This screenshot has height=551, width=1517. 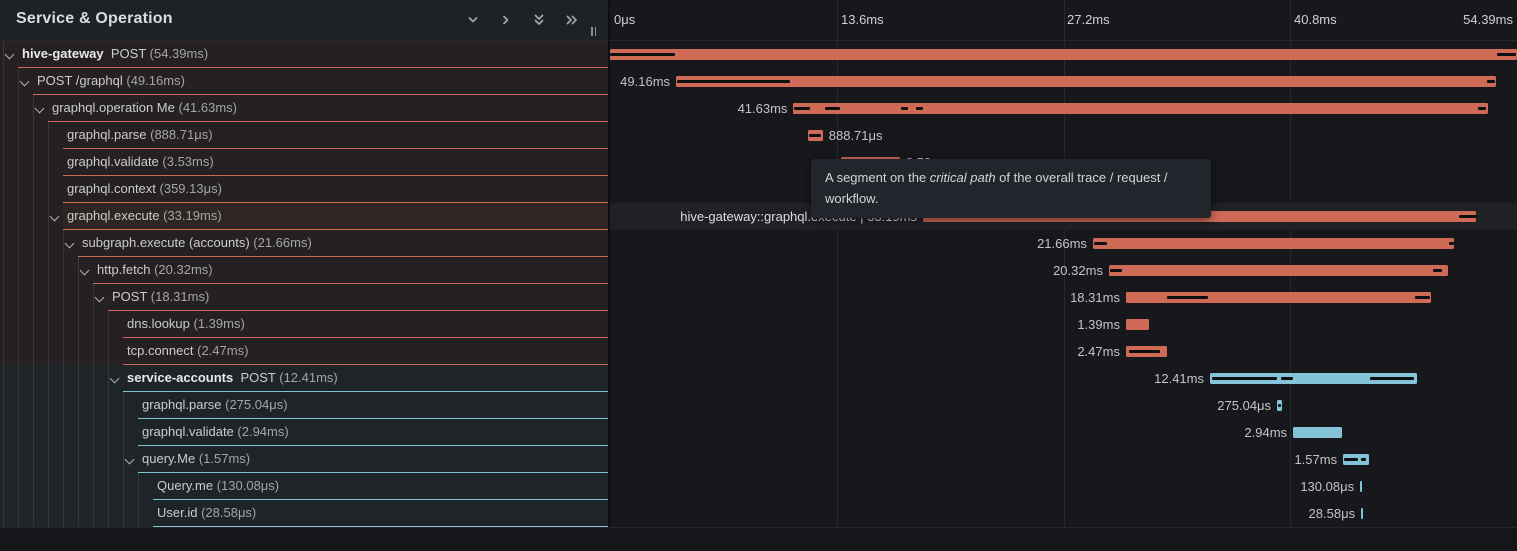 I want to click on span-row-left: graphql.parse (275.04μs), so click(x=304, y=405).